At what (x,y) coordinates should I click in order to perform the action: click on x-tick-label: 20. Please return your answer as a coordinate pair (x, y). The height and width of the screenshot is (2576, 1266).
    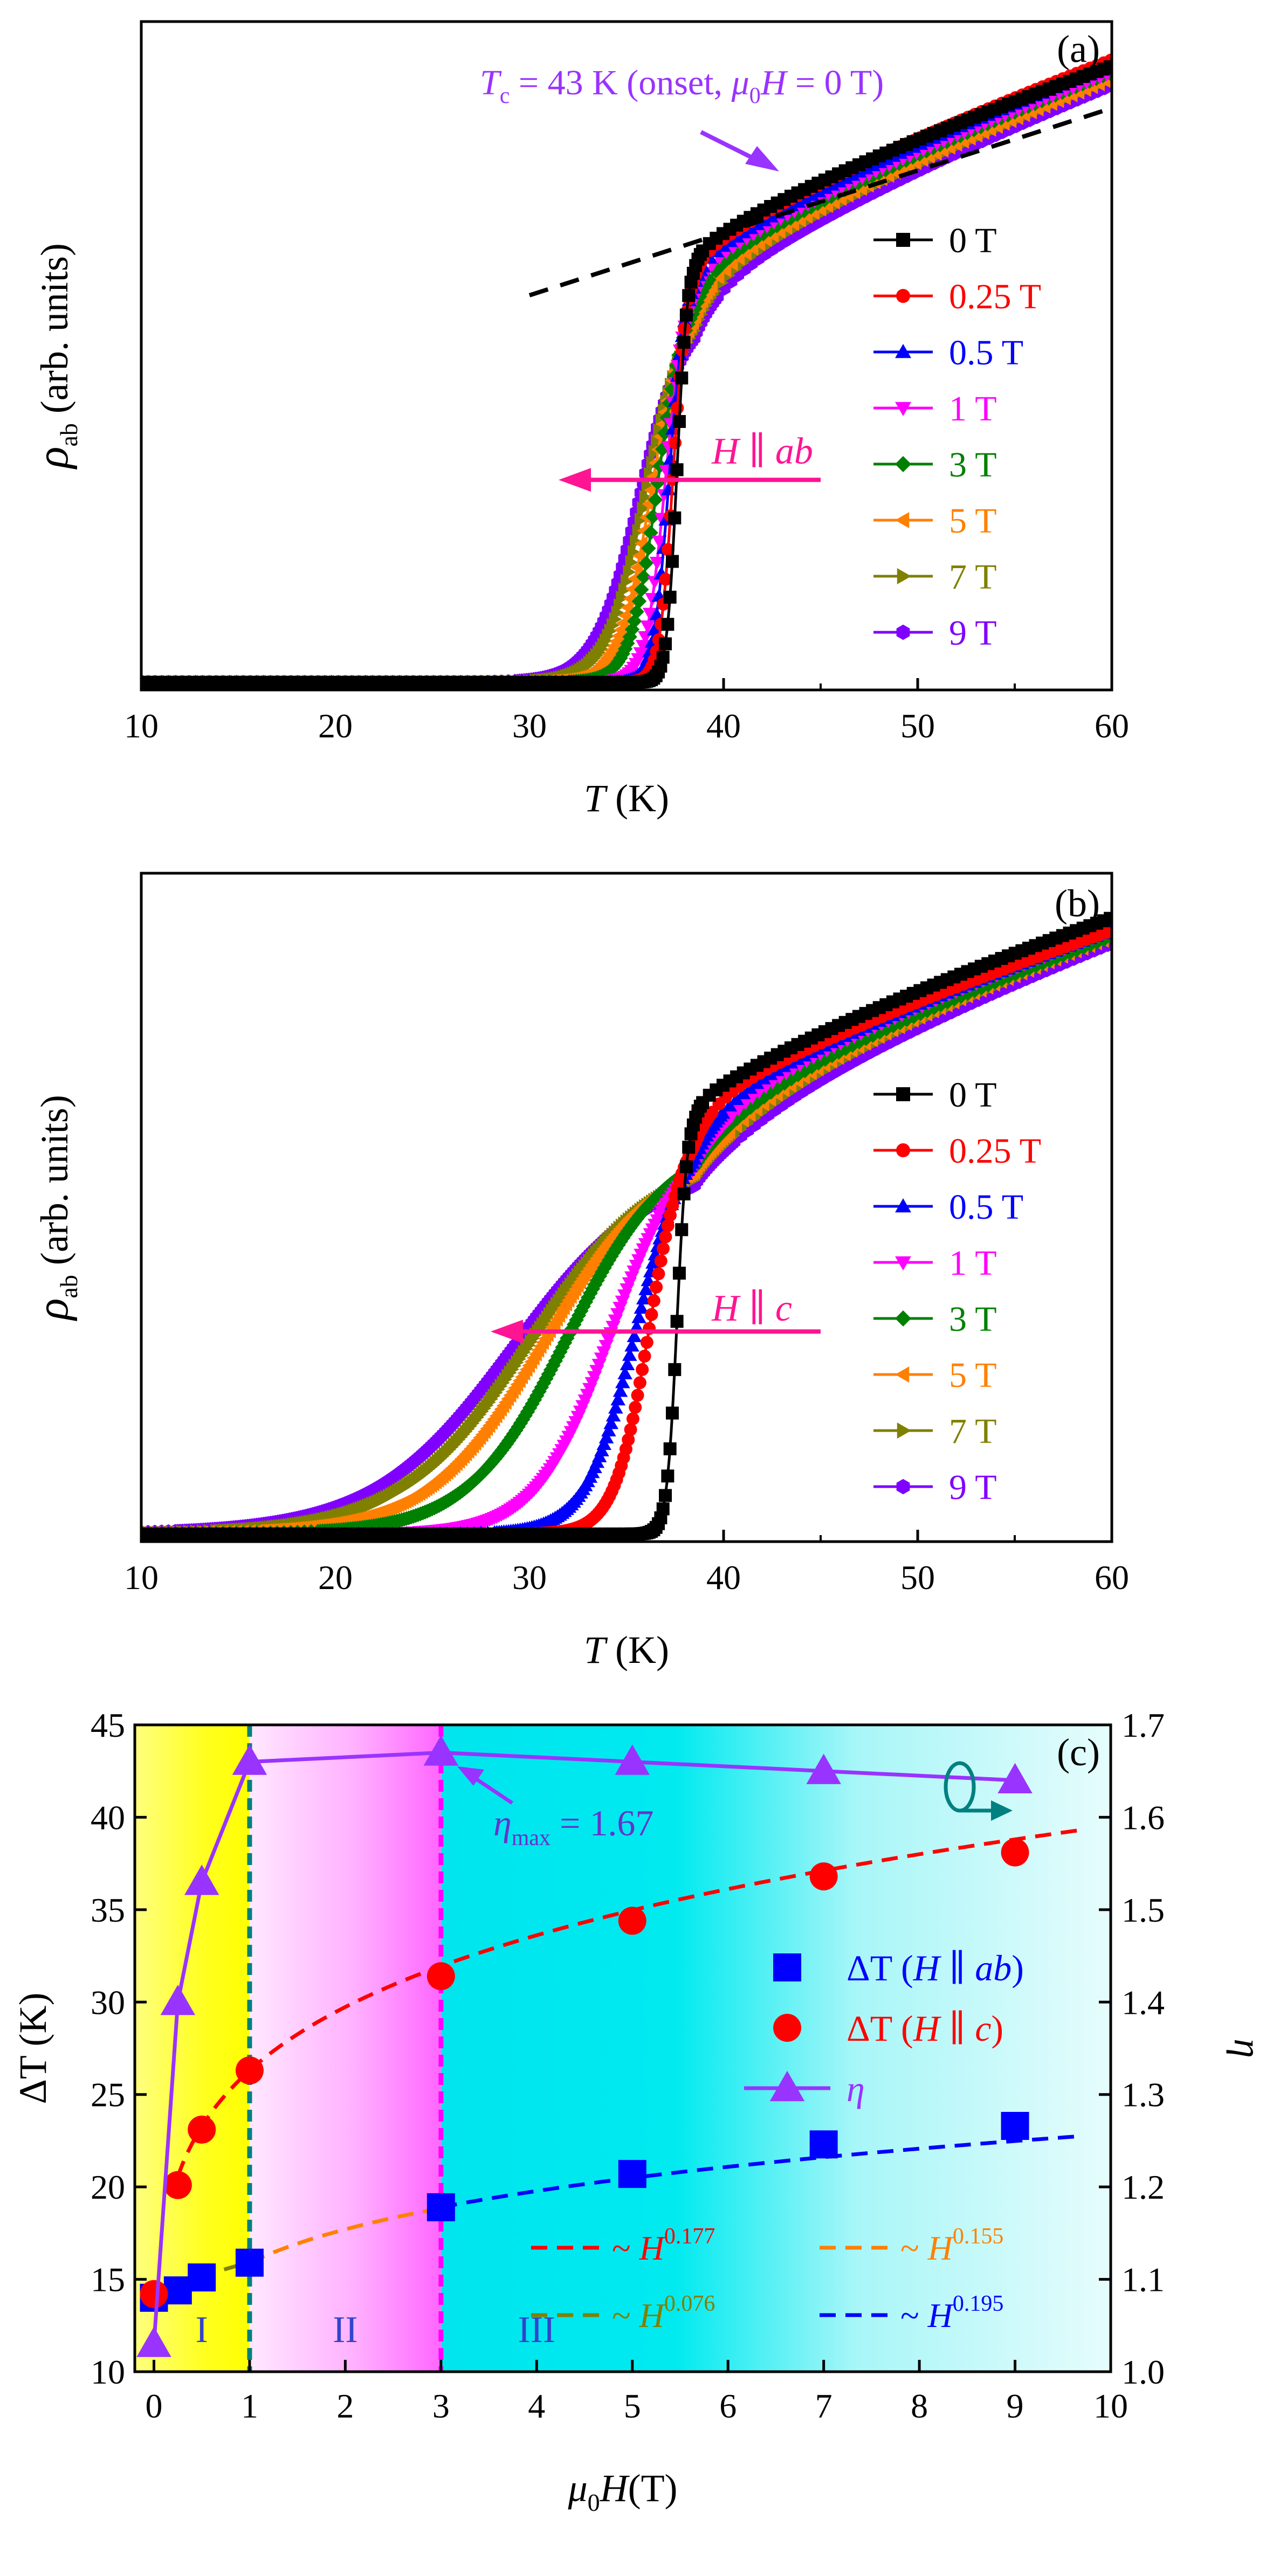
    Looking at the image, I should click on (335, 726).